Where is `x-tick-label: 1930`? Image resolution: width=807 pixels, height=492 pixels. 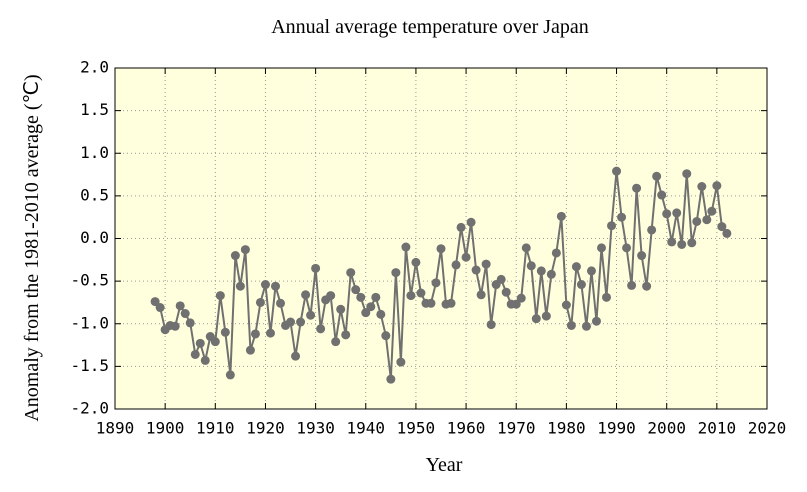
x-tick-label: 1930 is located at coordinates (315, 428).